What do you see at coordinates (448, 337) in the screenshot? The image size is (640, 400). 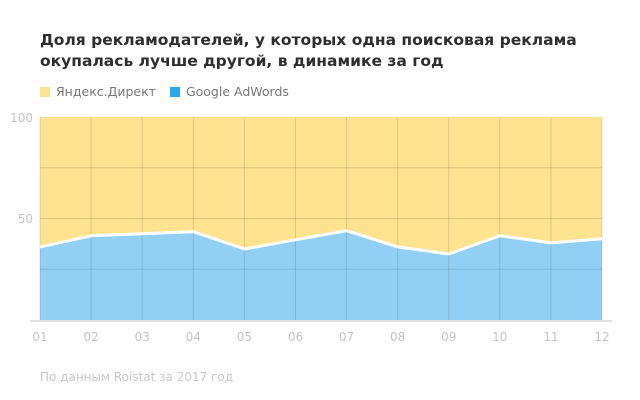 I see `x-tick-label: 09` at bounding box center [448, 337].